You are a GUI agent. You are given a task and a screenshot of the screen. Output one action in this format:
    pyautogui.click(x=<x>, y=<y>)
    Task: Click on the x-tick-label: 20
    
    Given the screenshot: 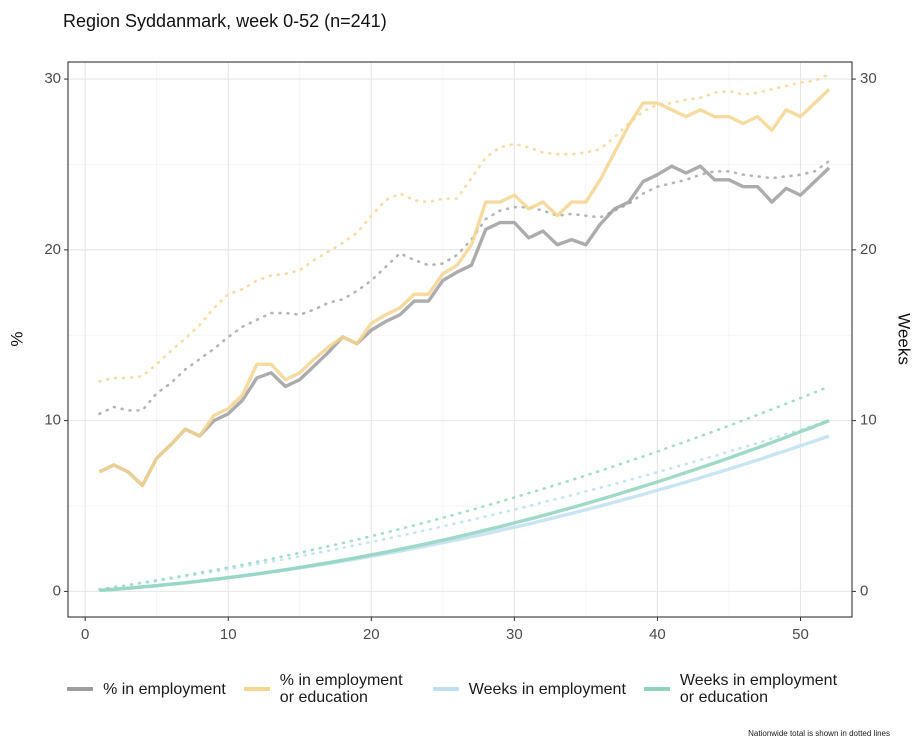 What is the action you would take?
    pyautogui.click(x=371, y=634)
    